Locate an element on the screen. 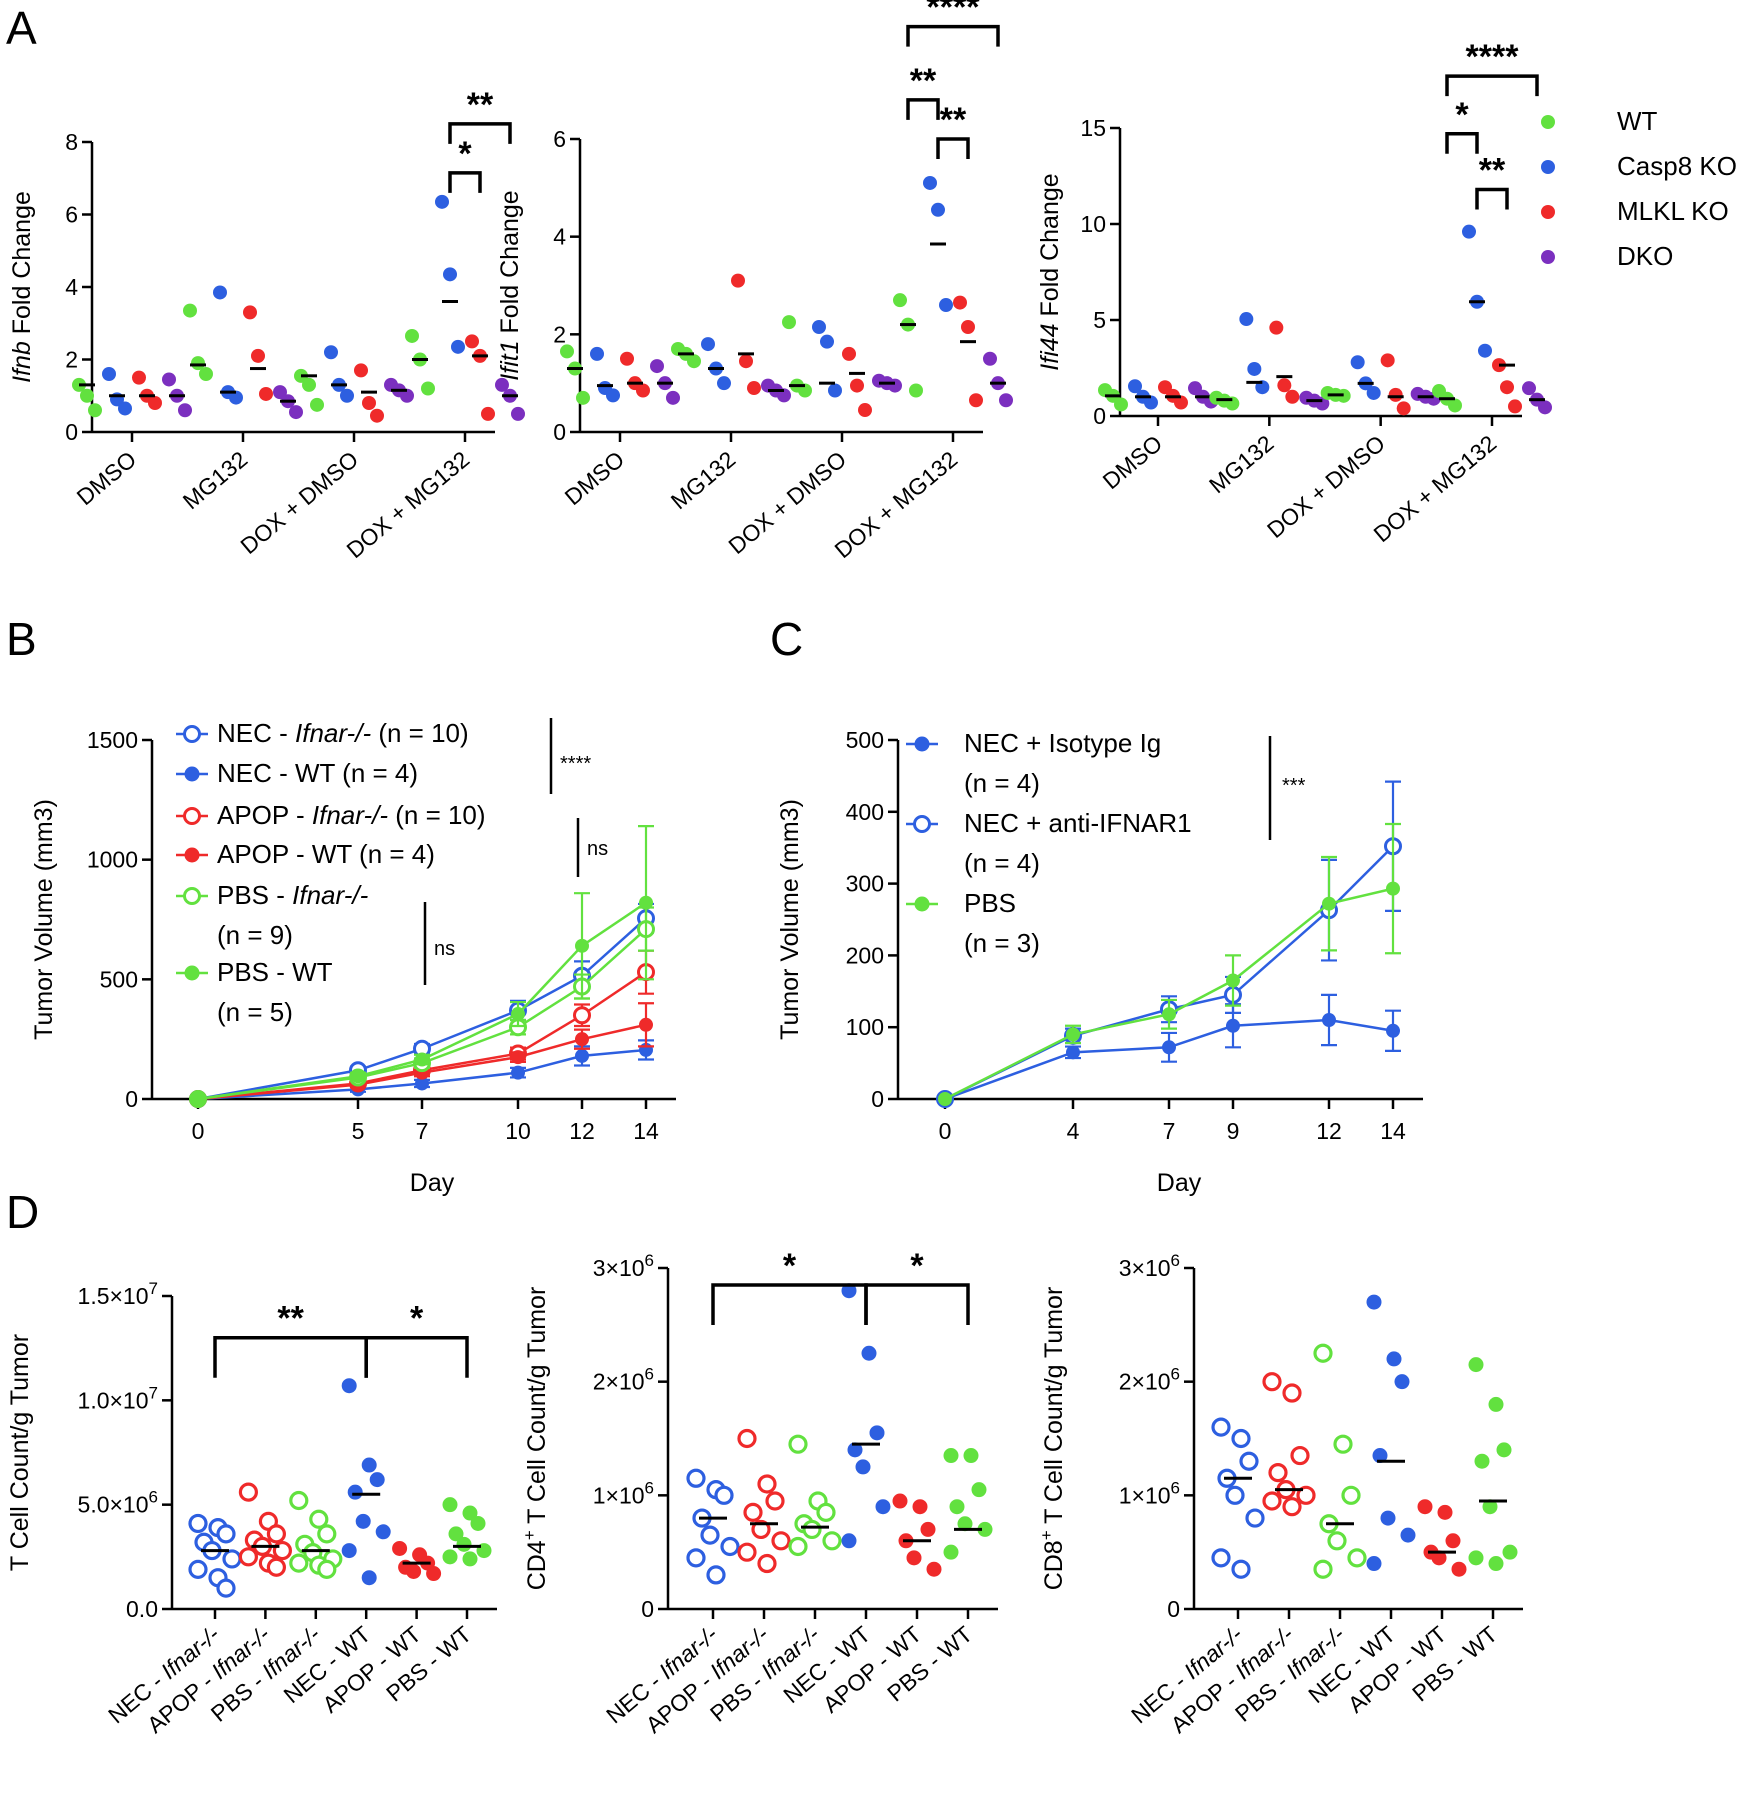 Image resolution: width=1750 pixels, height=1802 pixels. legend-label: PBS - WT is located at coordinates (275, 972).